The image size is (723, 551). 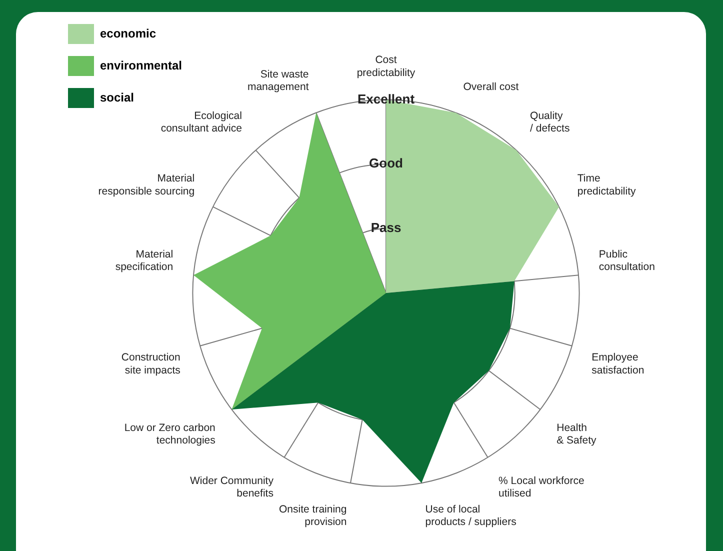 What do you see at coordinates (386, 163) in the screenshot?
I see `y-tick-label: Good` at bounding box center [386, 163].